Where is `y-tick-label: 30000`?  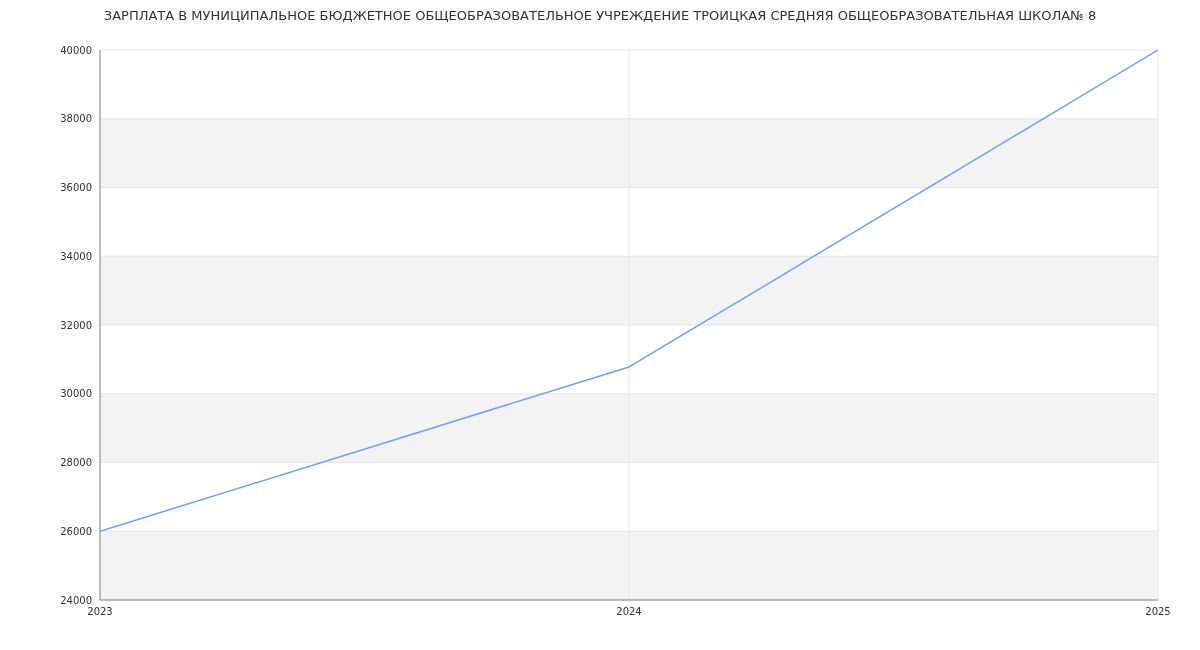 y-tick-label: 30000 is located at coordinates (76, 394).